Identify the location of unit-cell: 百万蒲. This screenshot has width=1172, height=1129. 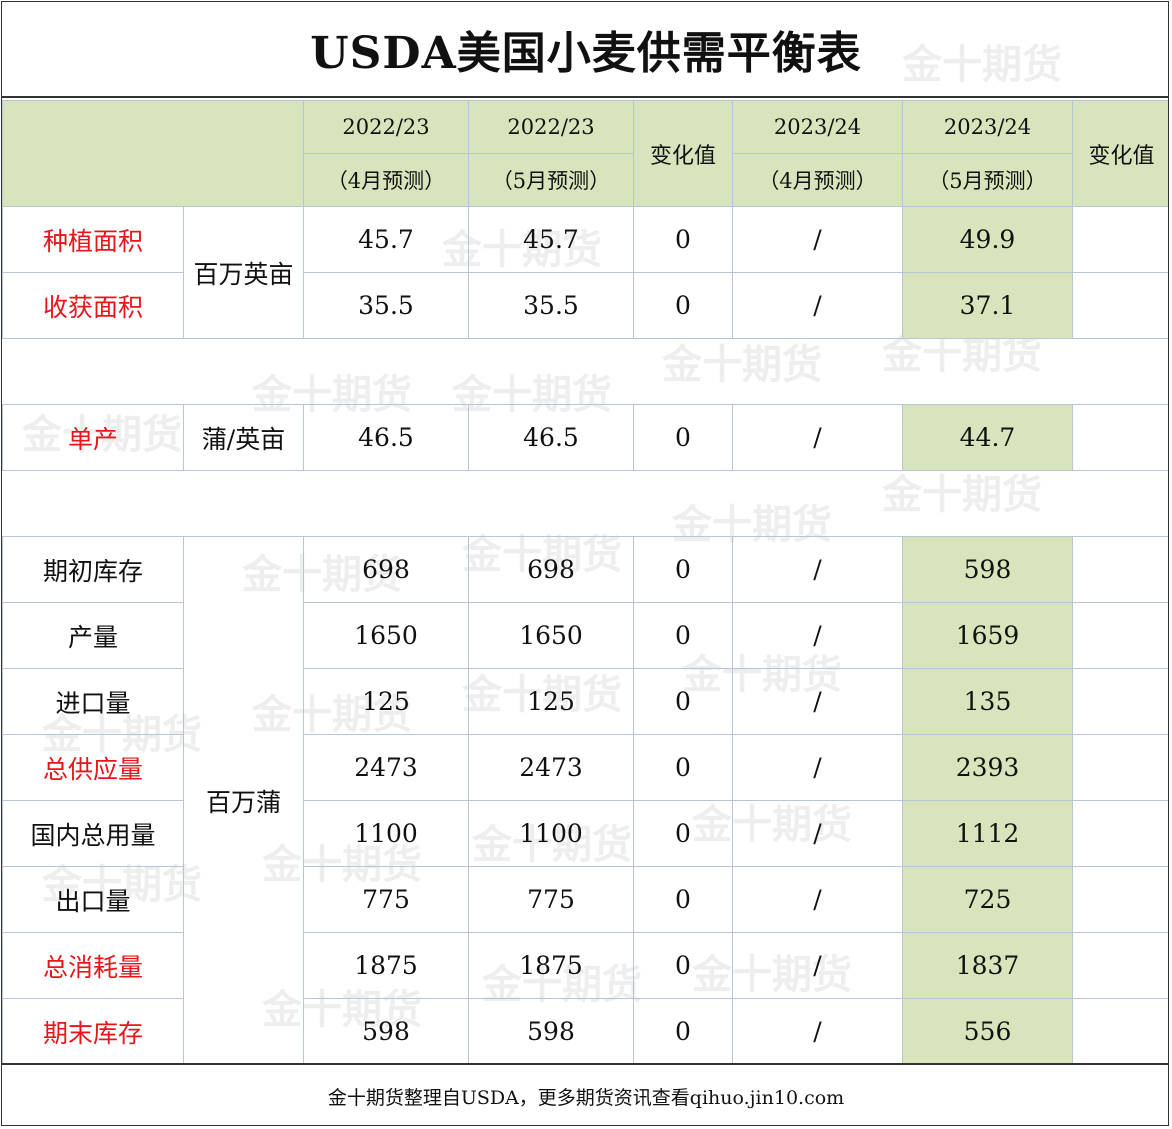
(243, 800).